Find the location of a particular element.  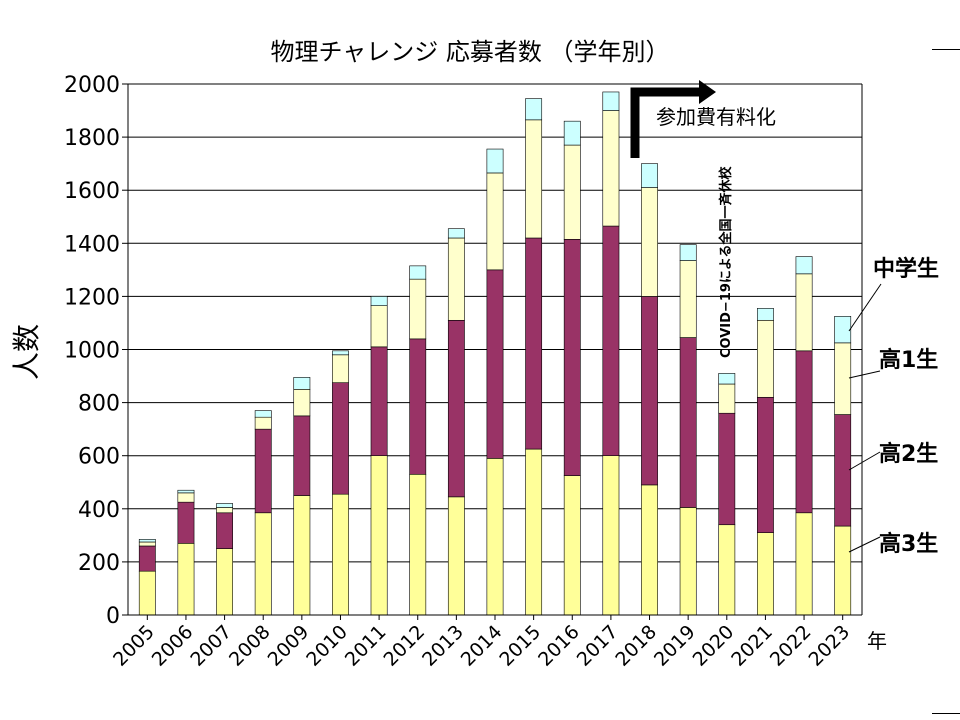

bar-segment-高1生-2006 is located at coordinates (186, 497).